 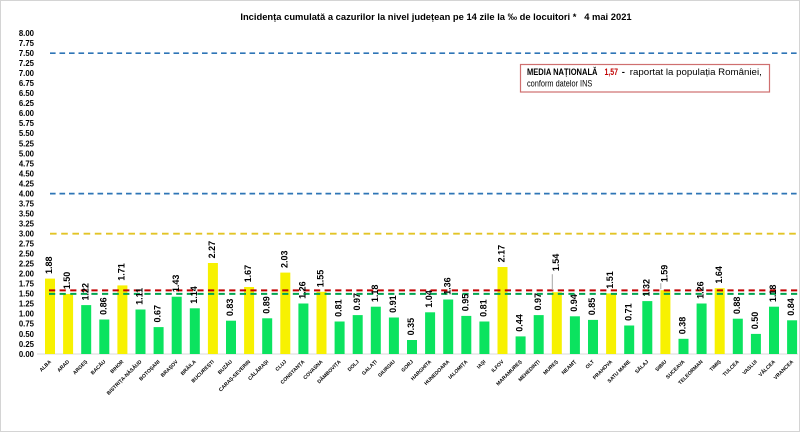 I want to click on svg-text: 0.89, so click(x=266, y=305).